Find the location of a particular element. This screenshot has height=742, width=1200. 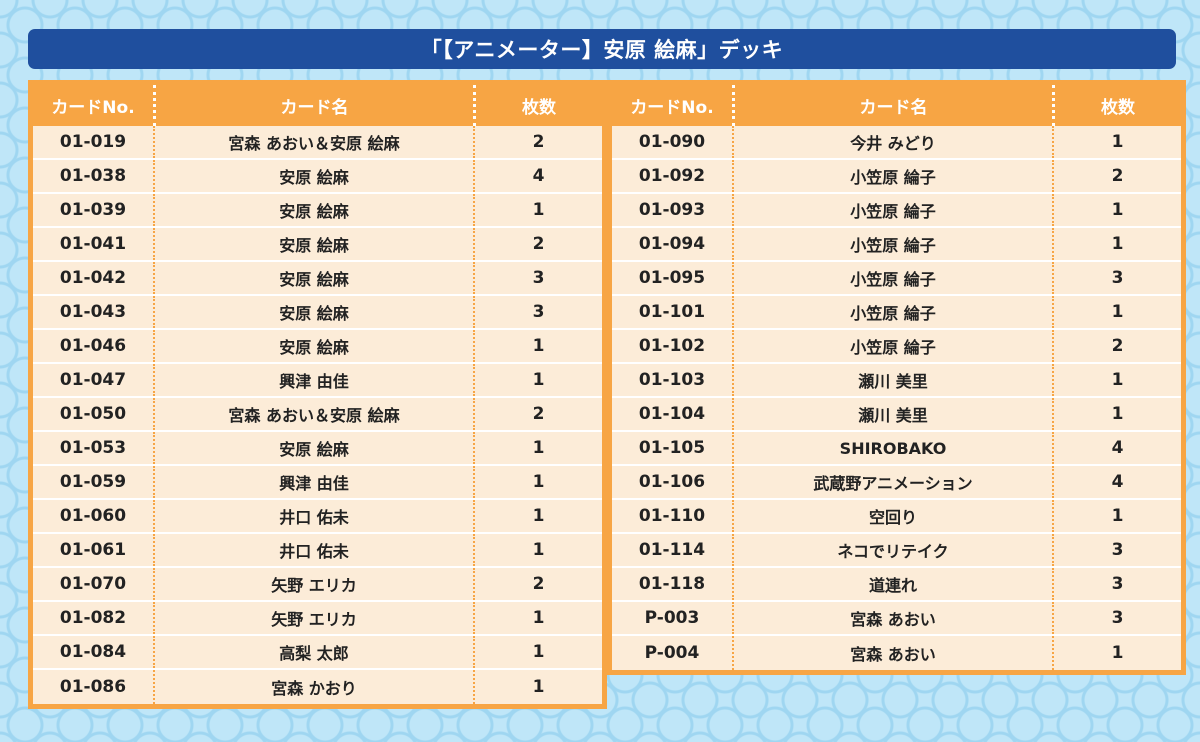

card-no-cell: P-003 is located at coordinates (672, 618).